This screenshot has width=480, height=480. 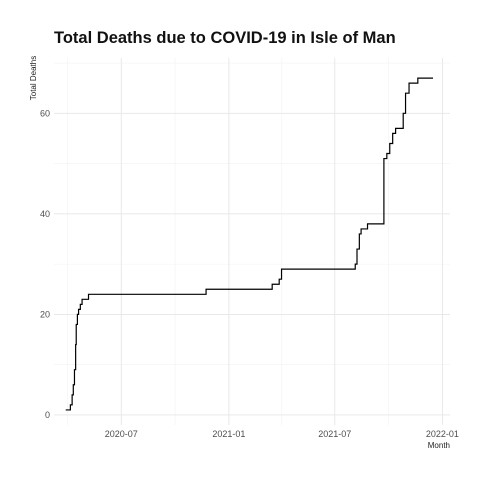 I want to click on x-axis-title: Month, so click(x=439, y=445).